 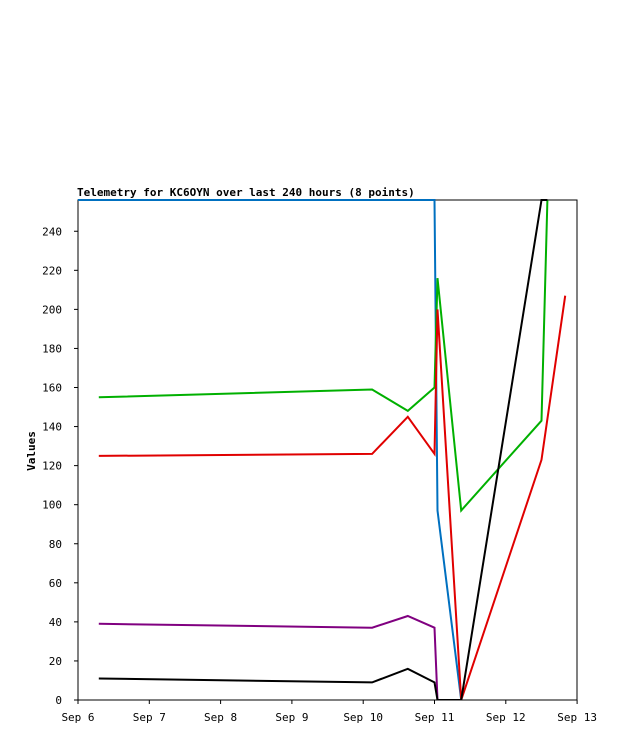 What do you see at coordinates (435, 717) in the screenshot?
I see `x-tick-label: Sep 11` at bounding box center [435, 717].